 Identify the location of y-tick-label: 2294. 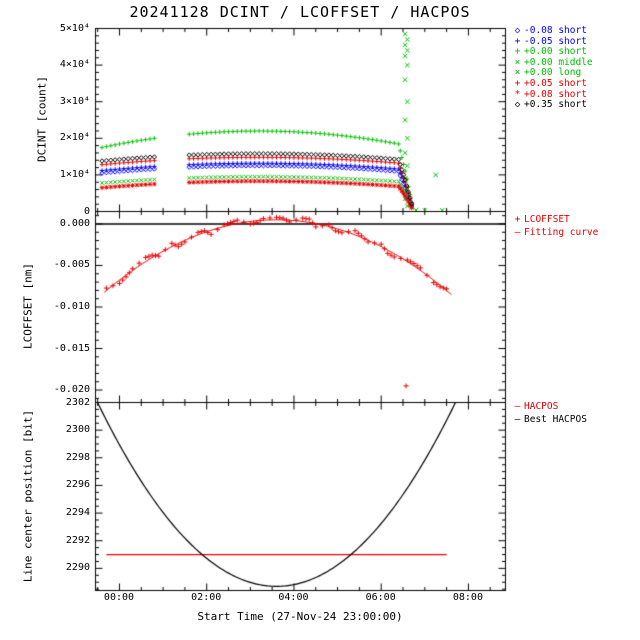
(77, 513).